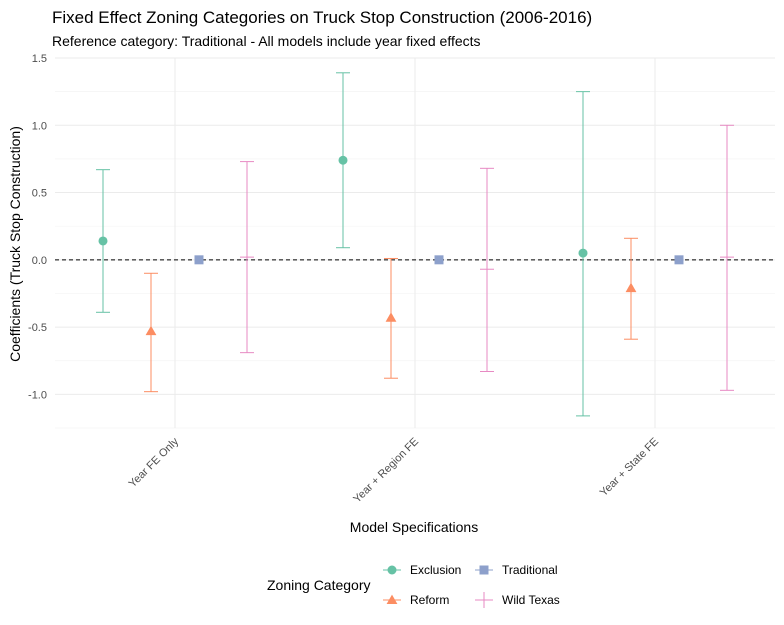 The image size is (784, 625). What do you see at coordinates (15, 244) in the screenshot?
I see `y-axis-title: Coefficients (Truck Stop Construction)` at bounding box center [15, 244].